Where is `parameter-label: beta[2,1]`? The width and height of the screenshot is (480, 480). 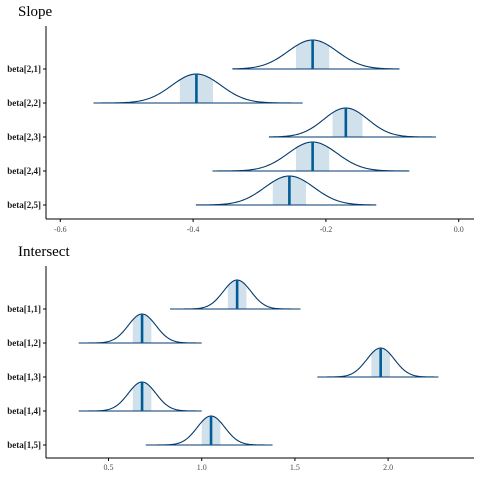 parameter-label: beta[2,1] is located at coordinates (24, 69).